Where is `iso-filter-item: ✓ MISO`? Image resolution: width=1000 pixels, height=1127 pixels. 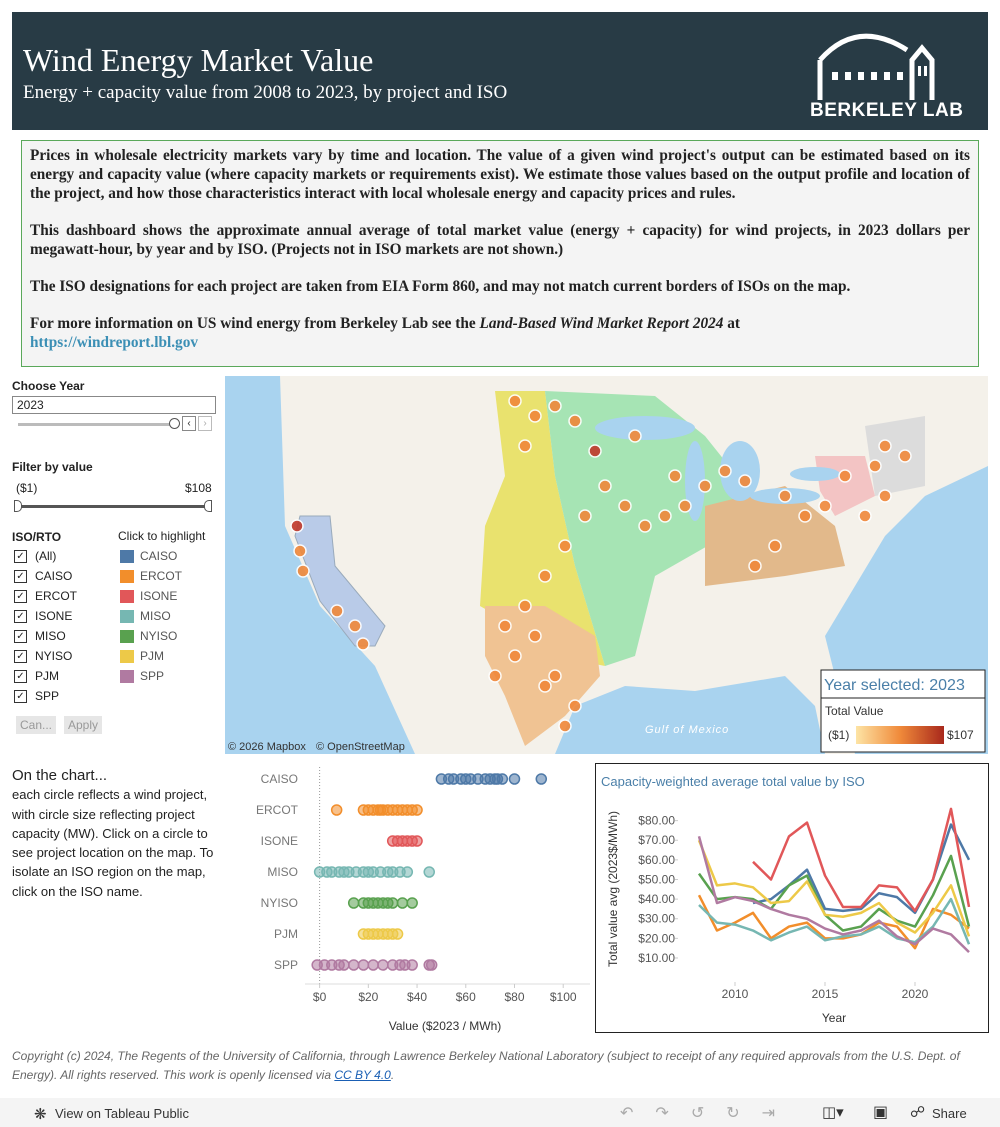 iso-filter-item: ✓ MISO is located at coordinates (64, 637).